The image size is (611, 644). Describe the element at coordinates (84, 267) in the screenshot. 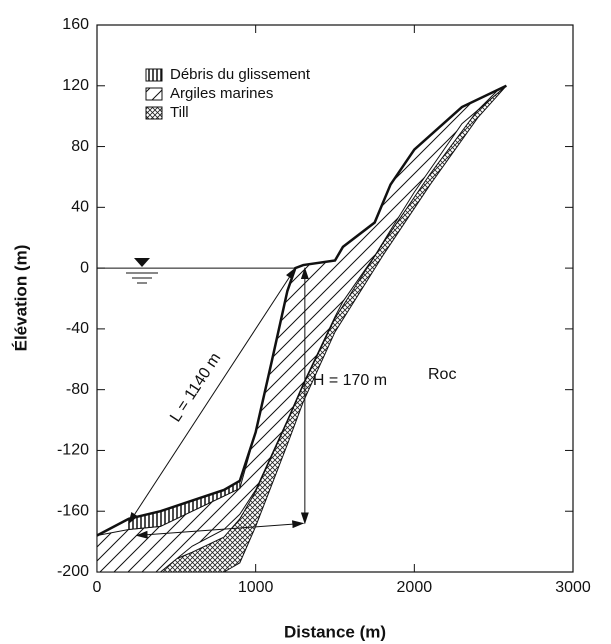

I see `y-tick-label: 0` at that location.